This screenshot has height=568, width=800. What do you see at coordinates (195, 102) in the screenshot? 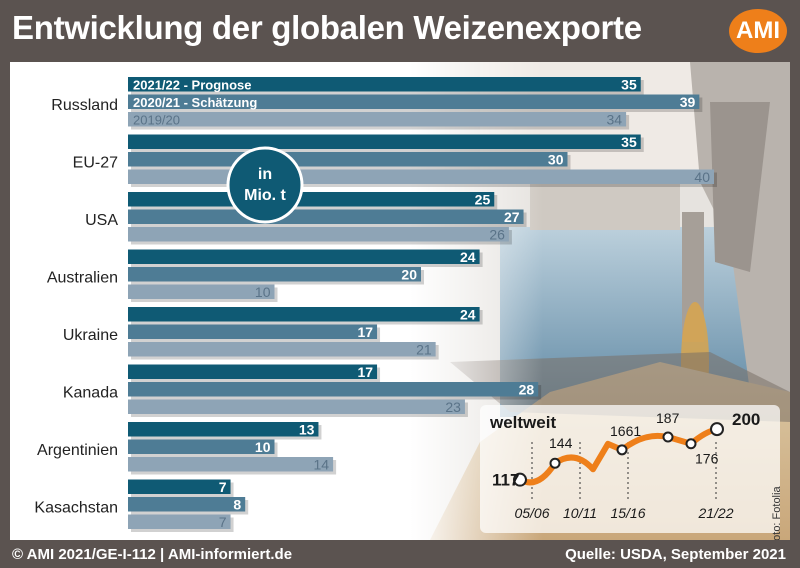
I see `legend-entry: 2020/21 - Schätzung` at bounding box center [195, 102].